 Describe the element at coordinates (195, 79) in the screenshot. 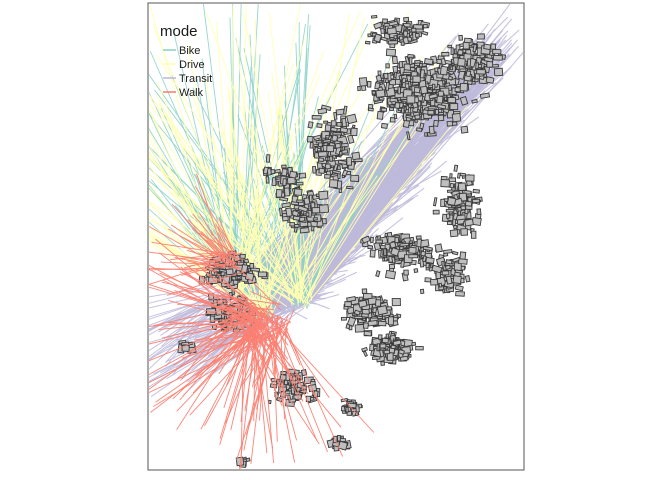

I see `legend-label-transit: Transit` at that location.